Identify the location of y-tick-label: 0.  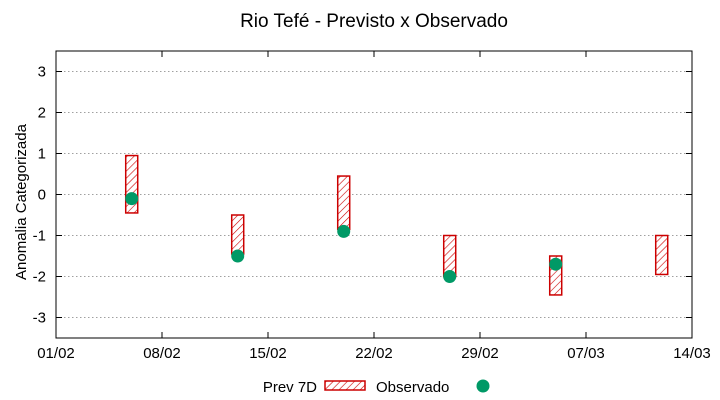
(42, 195).